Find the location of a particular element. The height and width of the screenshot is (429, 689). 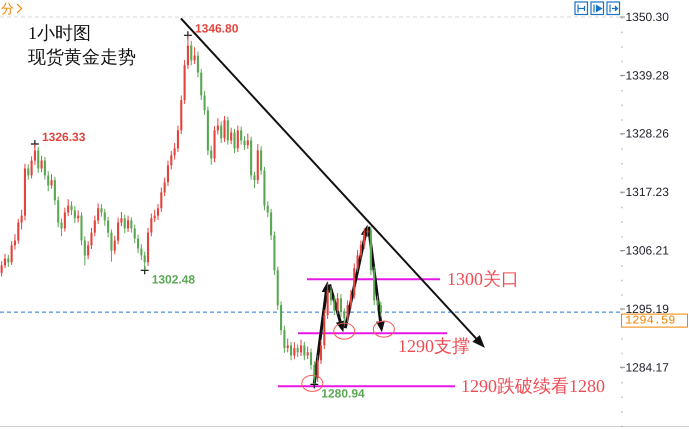

text: 分 is located at coordinates (7, 8).